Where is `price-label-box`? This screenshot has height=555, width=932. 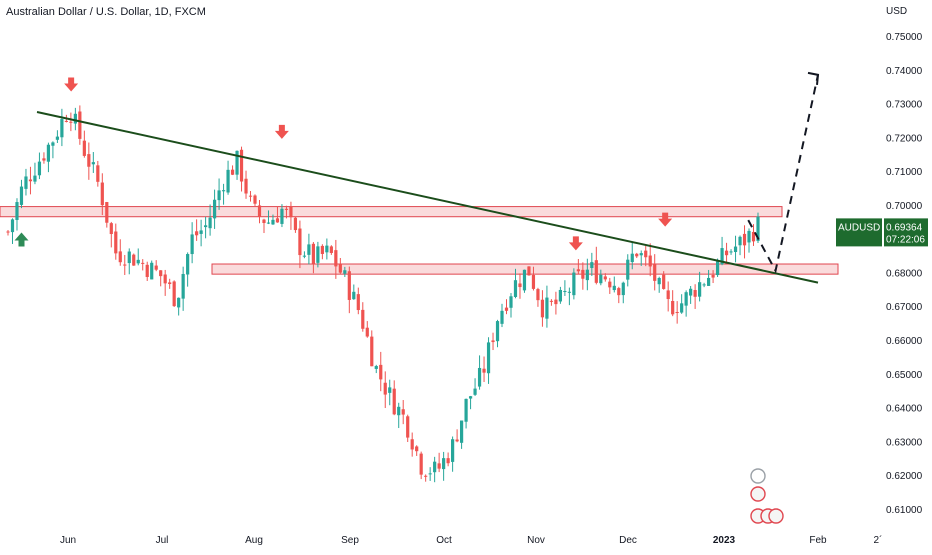 price-label-box is located at coordinates (859, 232).